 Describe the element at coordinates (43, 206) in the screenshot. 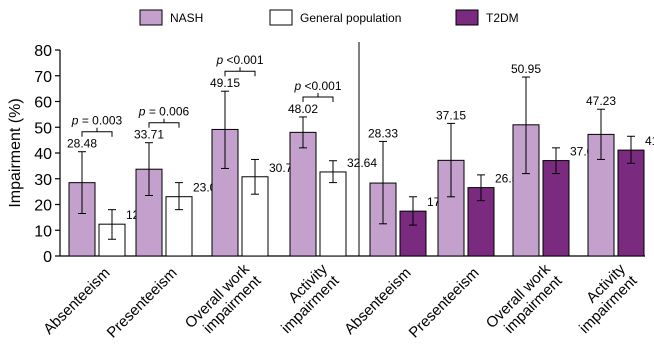

I see `y-tick-label: 20` at that location.